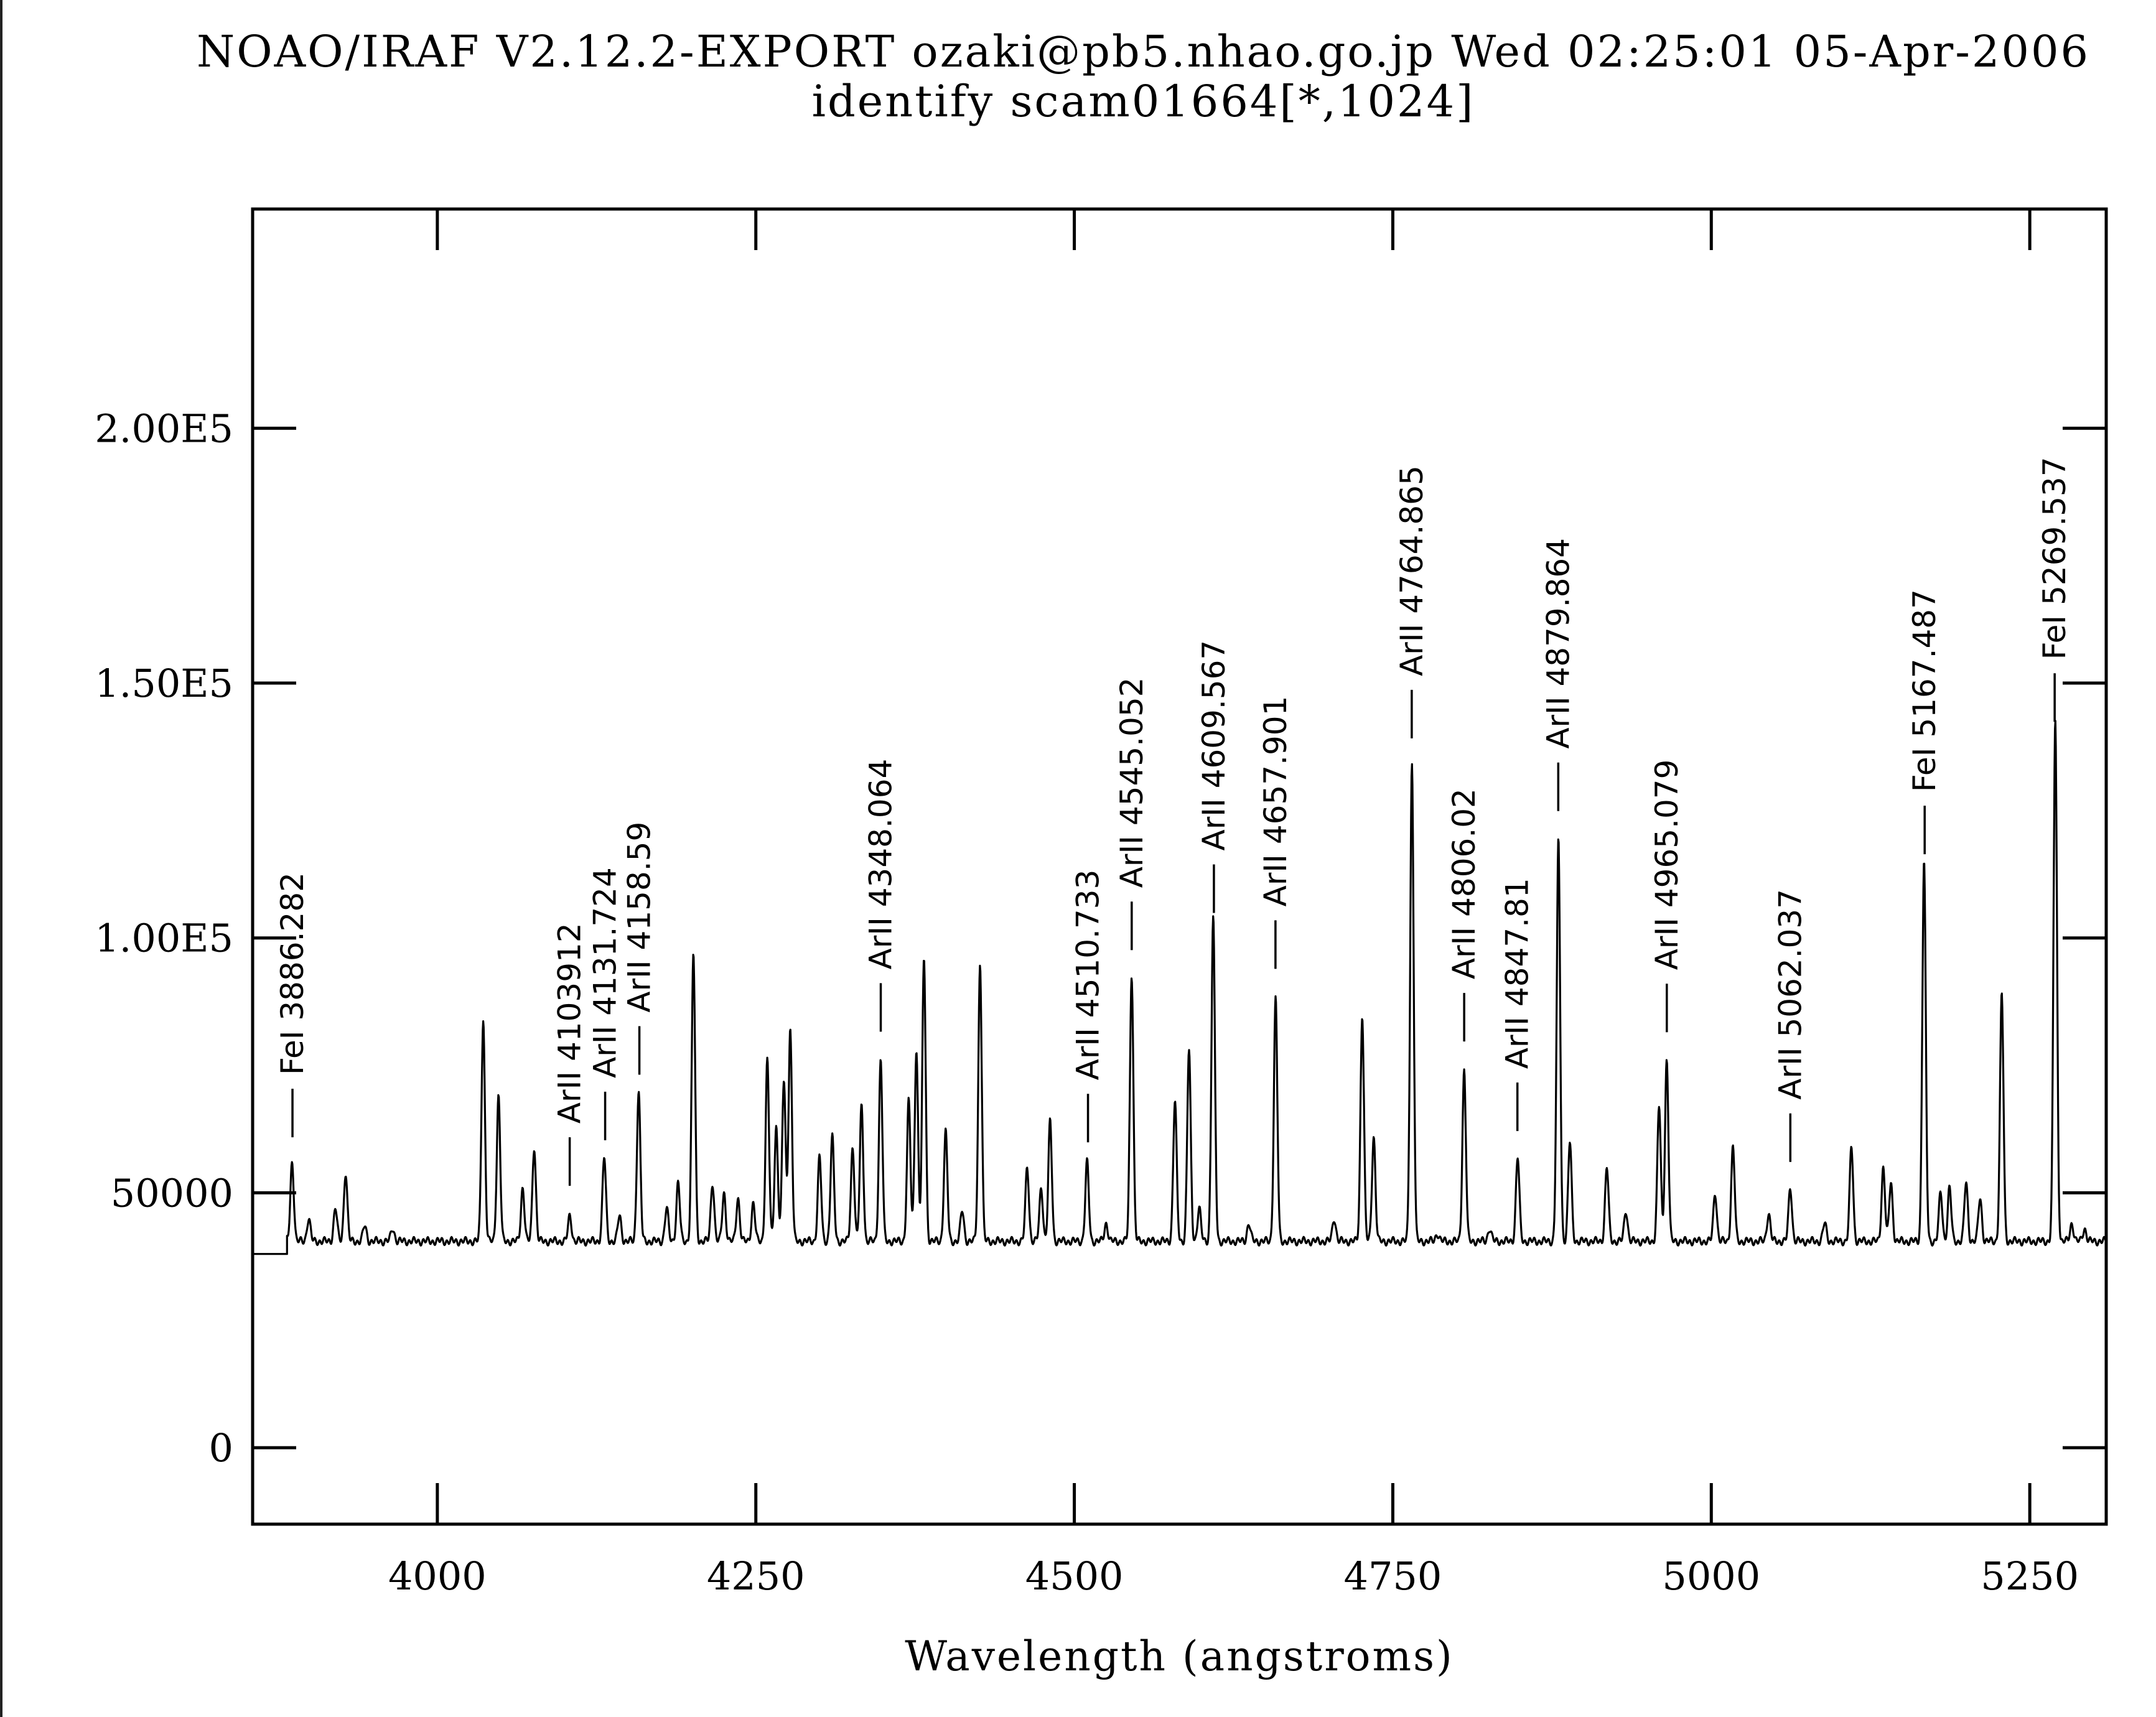  I want to click on plot-subtitle: identify scam01664[*,1024], so click(1143, 102).